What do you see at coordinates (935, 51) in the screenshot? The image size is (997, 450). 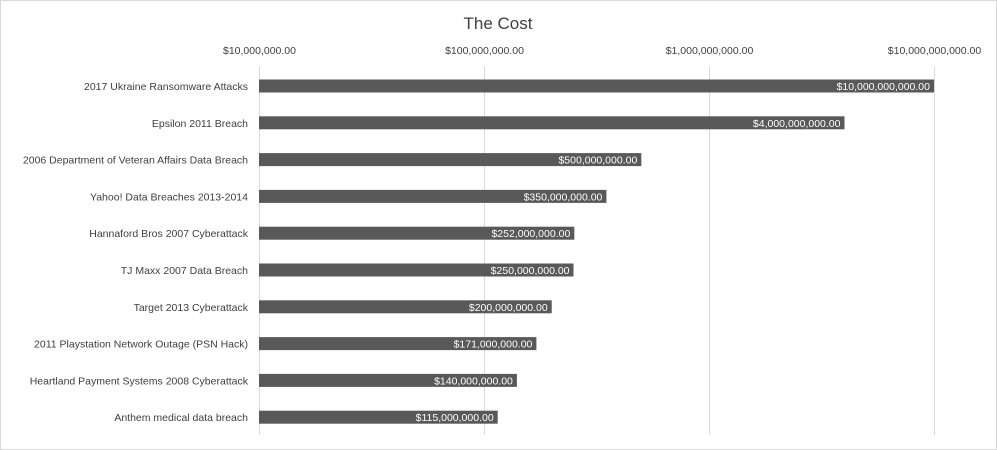 I see `x-tick-label: $10,000,000,000.00` at bounding box center [935, 51].